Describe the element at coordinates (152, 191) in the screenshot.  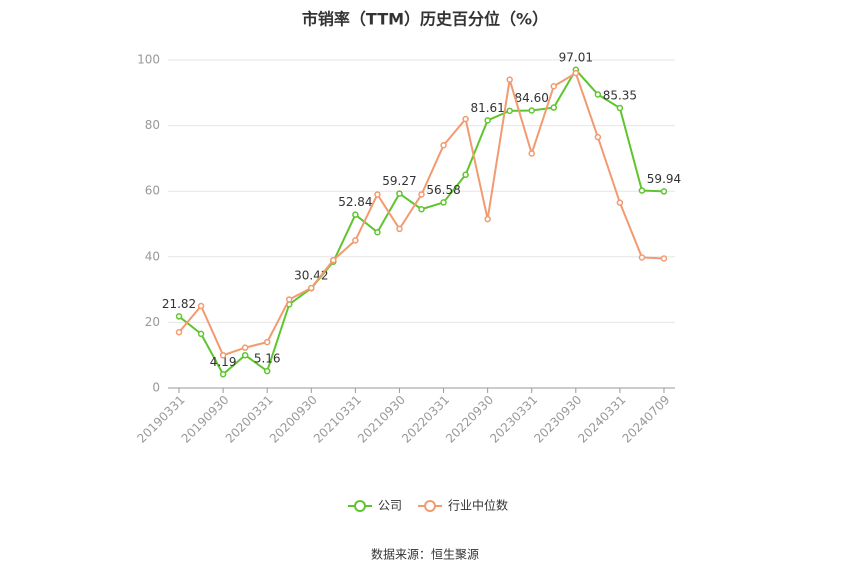
I see `y-tick-label: 60` at that location.